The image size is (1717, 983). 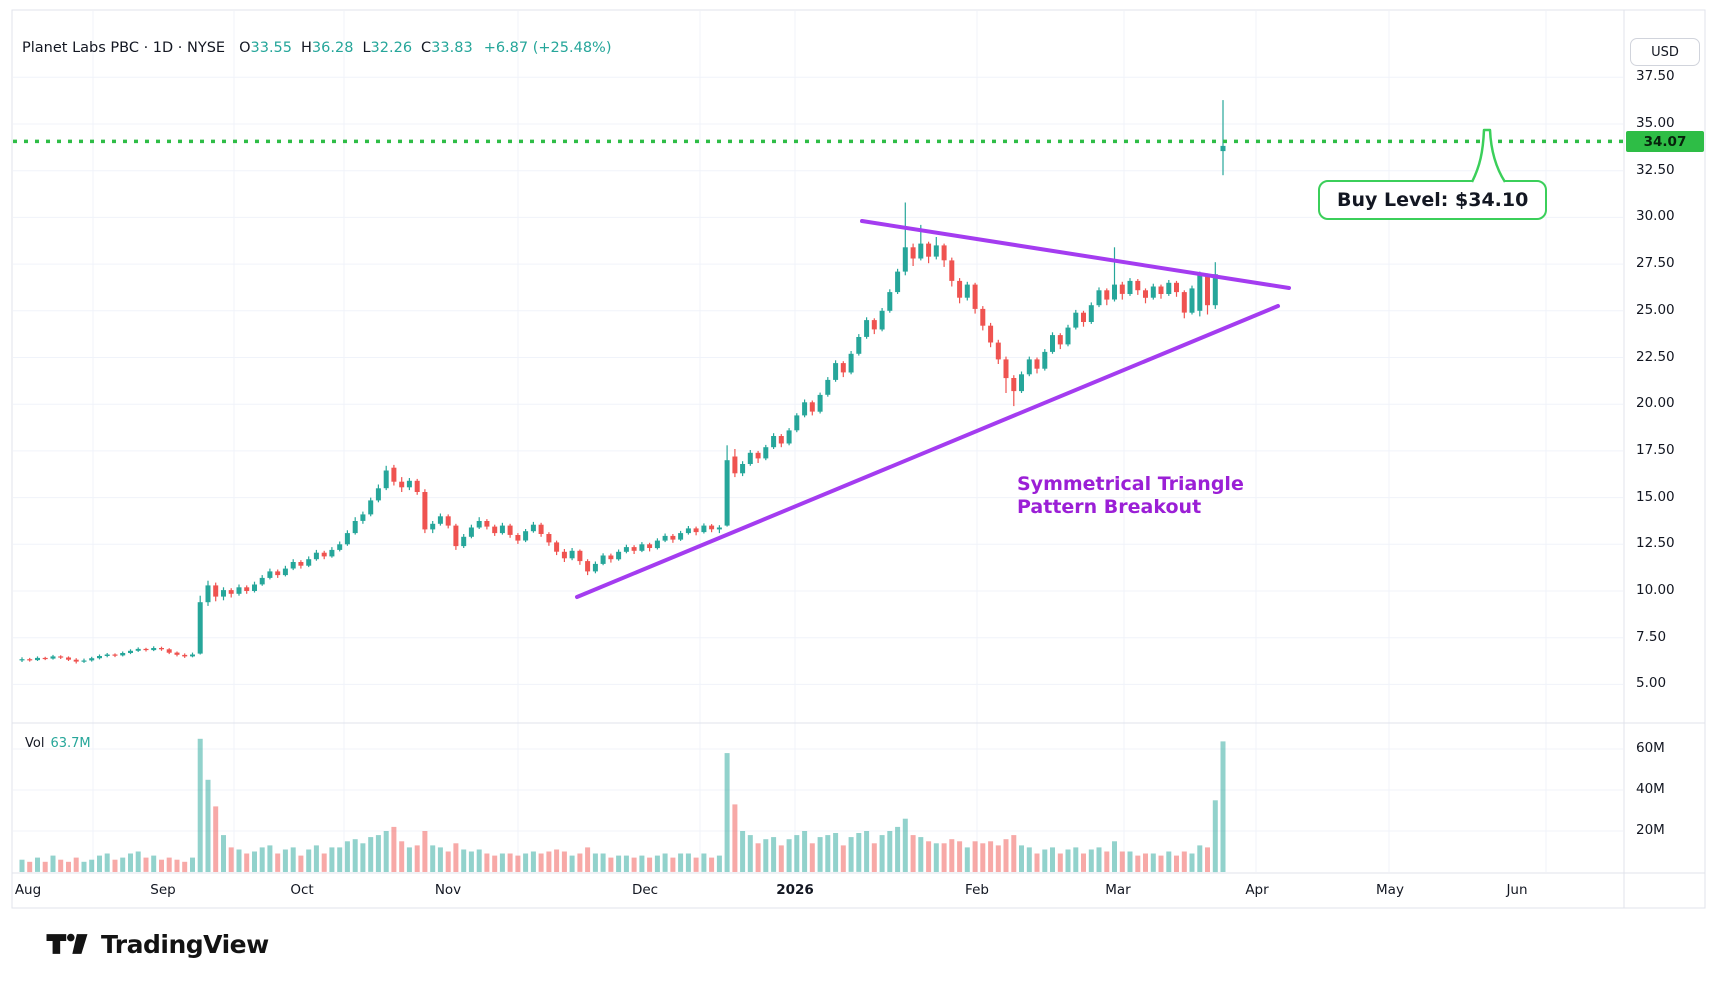 What do you see at coordinates (387, 48) in the screenshot?
I see `ohlc-low: L32.26` at bounding box center [387, 48].